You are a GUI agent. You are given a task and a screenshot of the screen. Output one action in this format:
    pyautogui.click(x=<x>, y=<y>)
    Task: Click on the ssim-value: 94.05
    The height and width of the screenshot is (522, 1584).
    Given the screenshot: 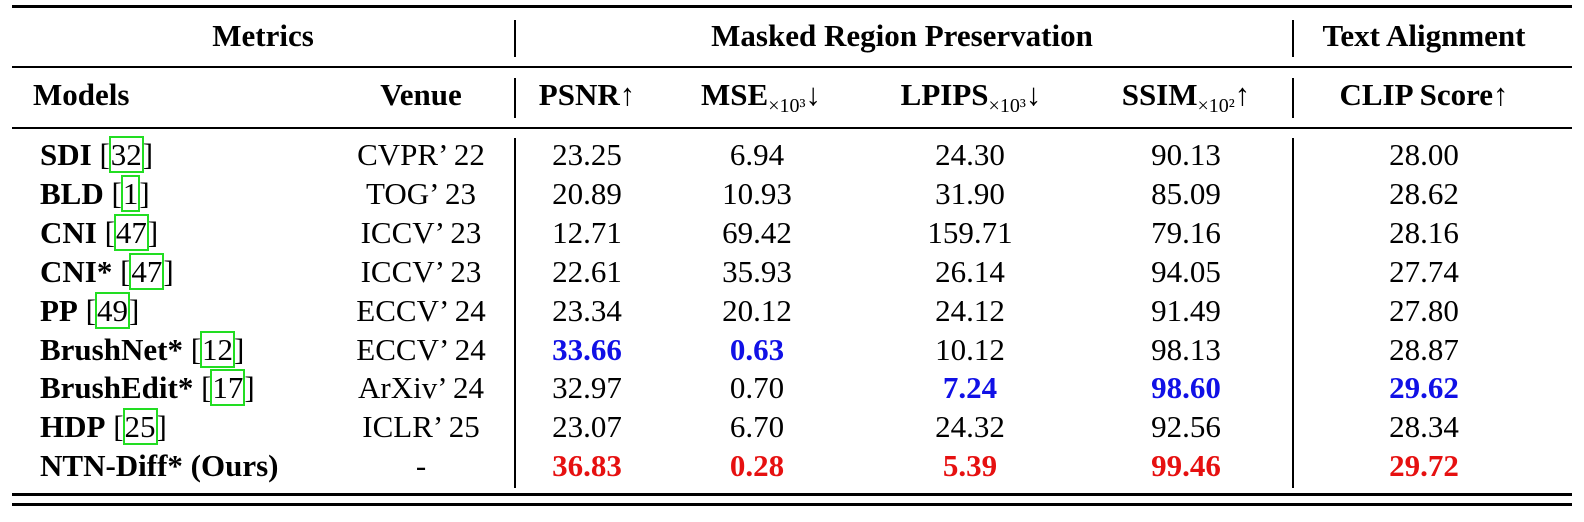 What is the action you would take?
    pyautogui.click(x=1186, y=271)
    